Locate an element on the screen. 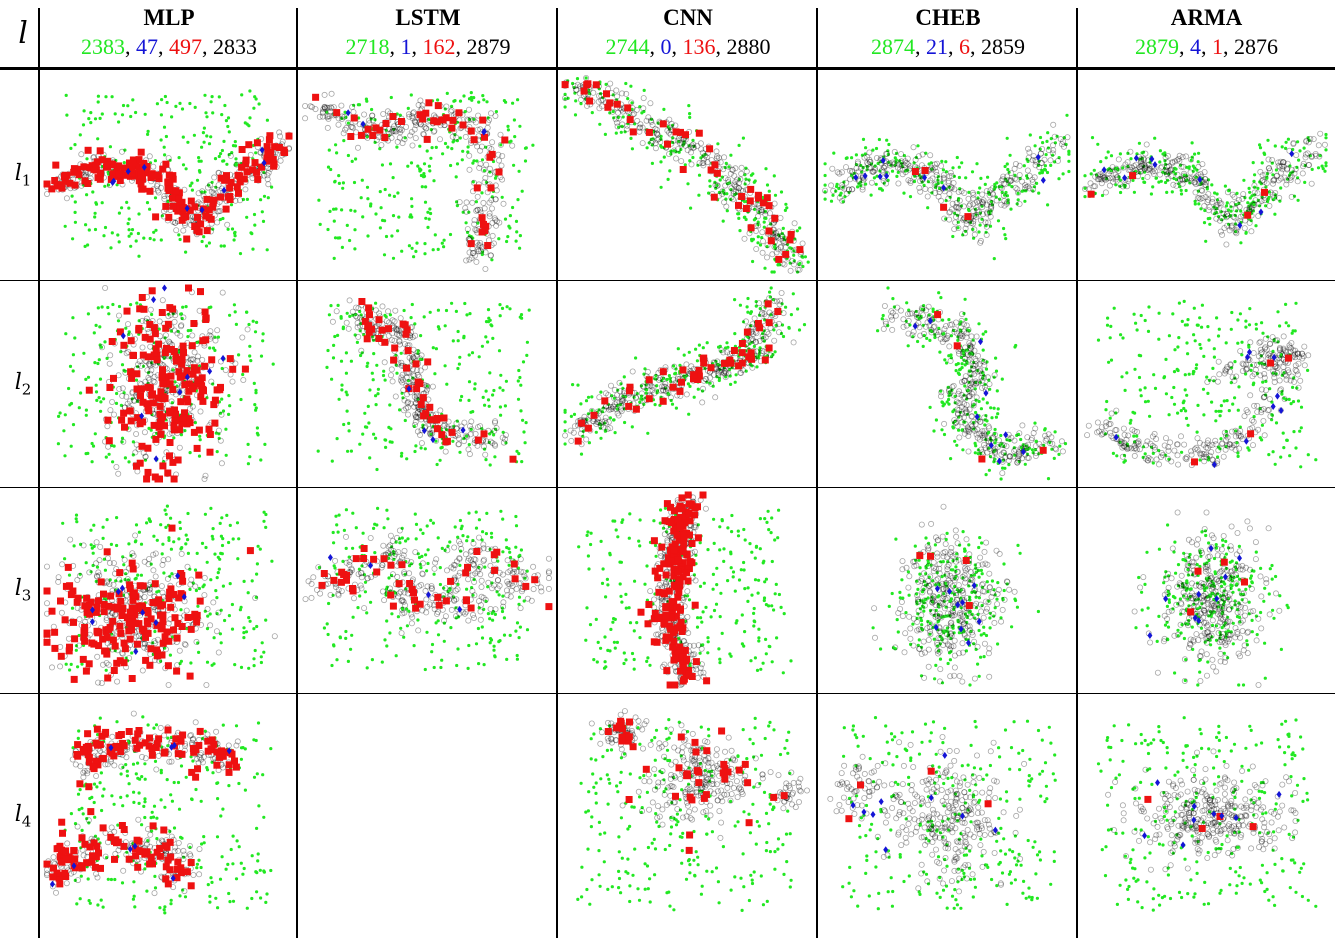 The image size is (1335, 940). scatter-plot is located at coordinates (946, 187).